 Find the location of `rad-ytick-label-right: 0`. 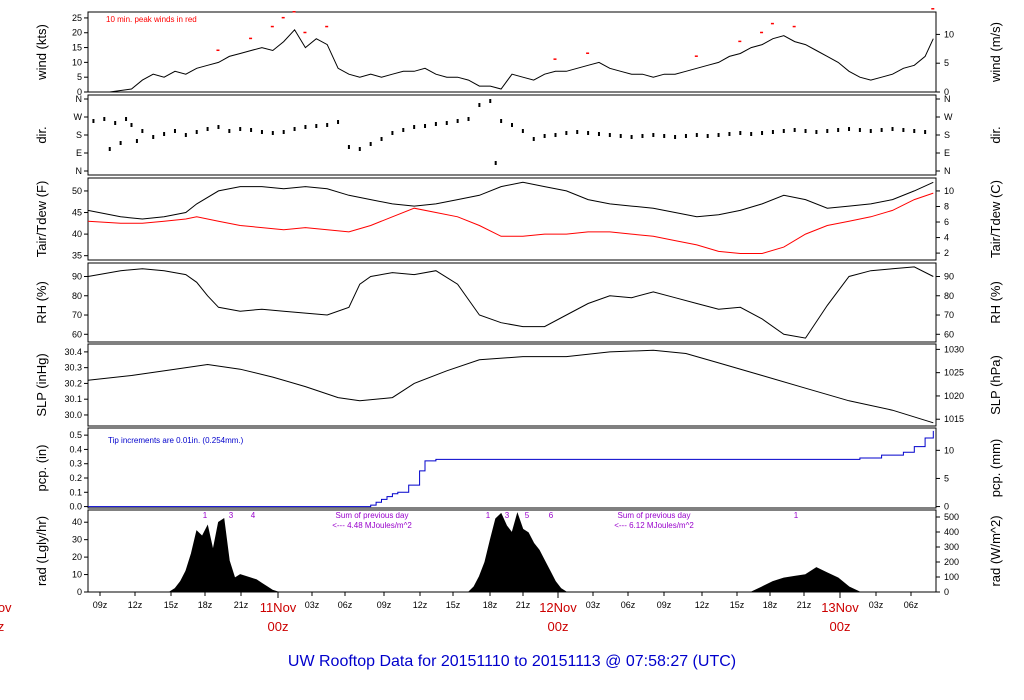

rad-ytick-label-right: 0 is located at coordinates (946, 592).